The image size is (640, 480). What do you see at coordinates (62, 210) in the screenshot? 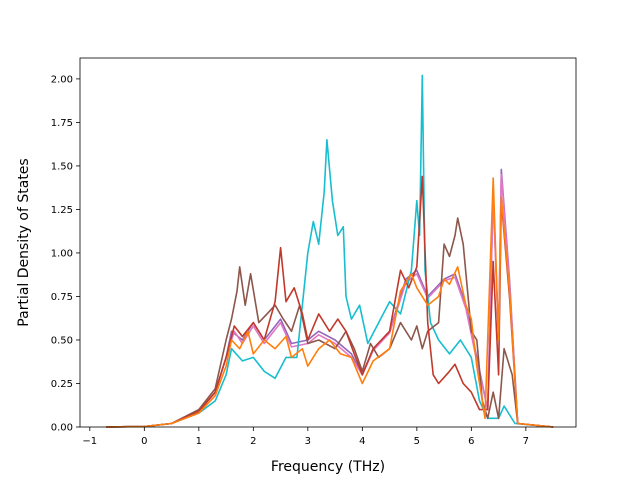
I see `y-tick-label-5: 1.25` at bounding box center [62, 210].